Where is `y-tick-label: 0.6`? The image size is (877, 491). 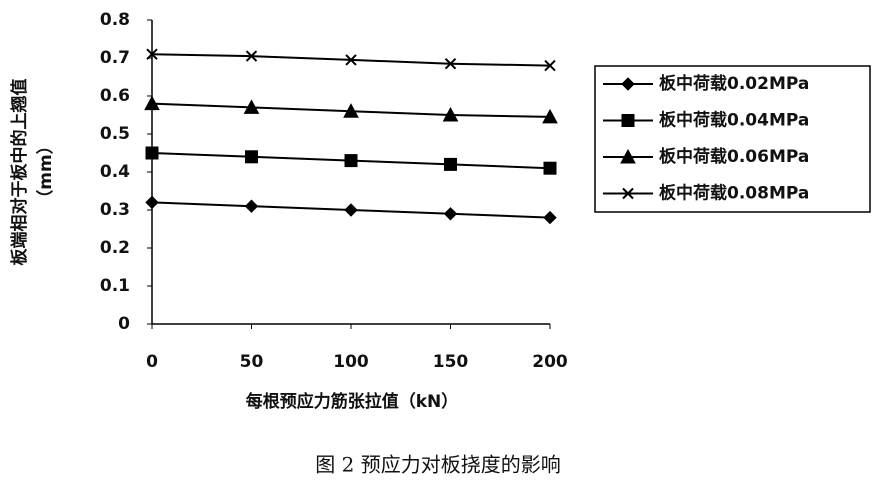
y-tick-label: 0.6 is located at coordinates (115, 96).